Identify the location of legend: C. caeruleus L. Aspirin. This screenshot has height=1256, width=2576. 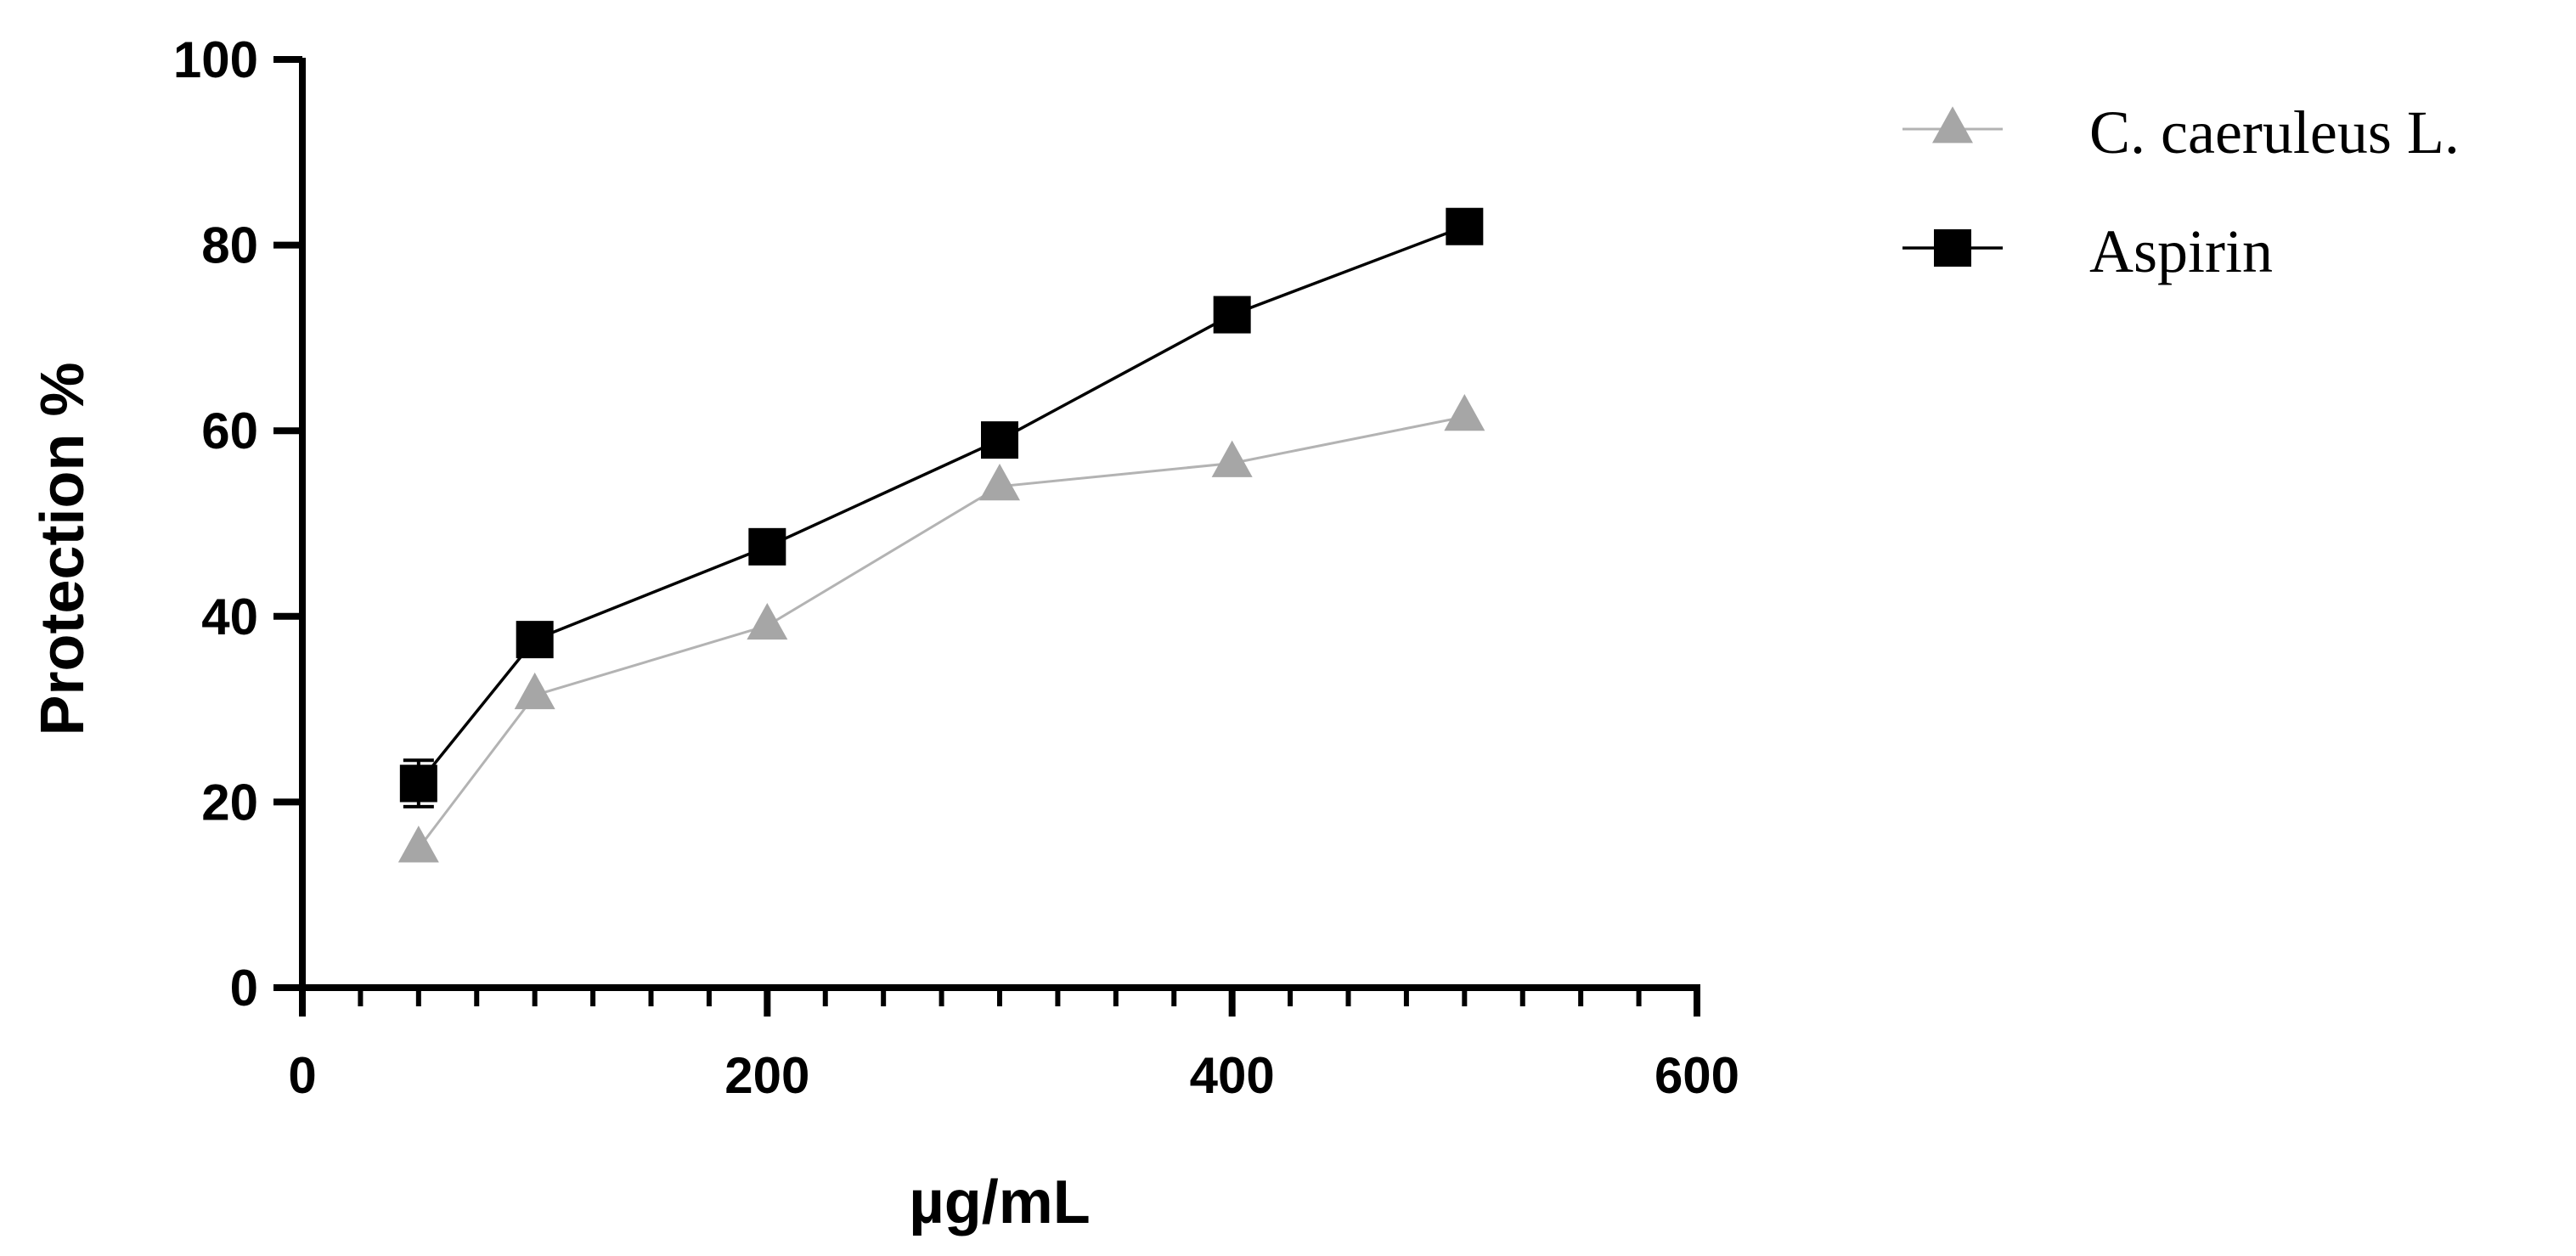
(2181, 192).